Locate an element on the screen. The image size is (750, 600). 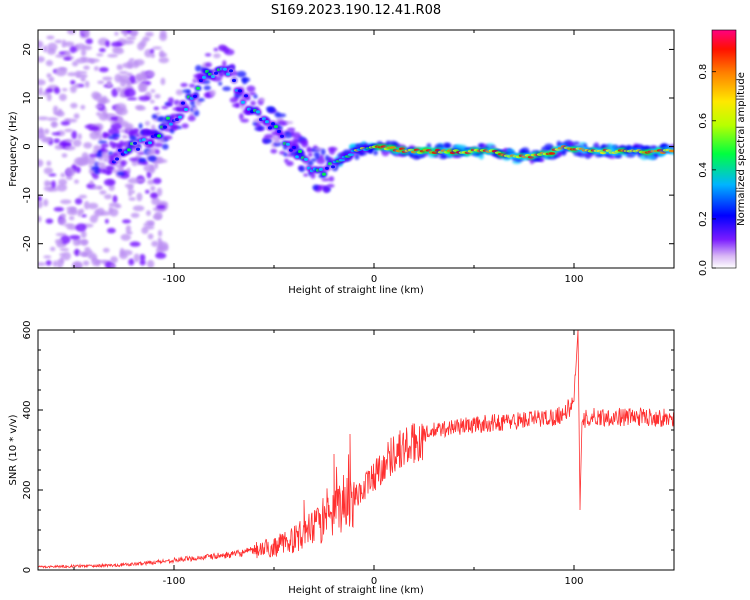
heatmap-y-tick-label: 20 is located at coordinates (27, 49).